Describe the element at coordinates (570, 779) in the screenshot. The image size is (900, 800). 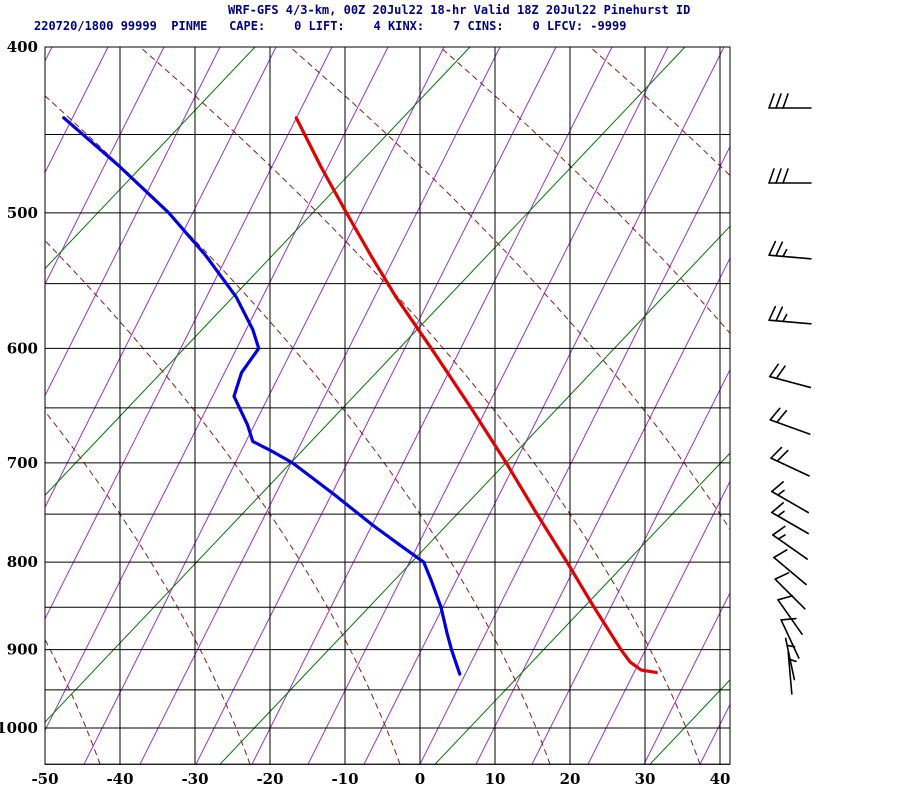
I see `temperature-tick-label: 20` at that location.